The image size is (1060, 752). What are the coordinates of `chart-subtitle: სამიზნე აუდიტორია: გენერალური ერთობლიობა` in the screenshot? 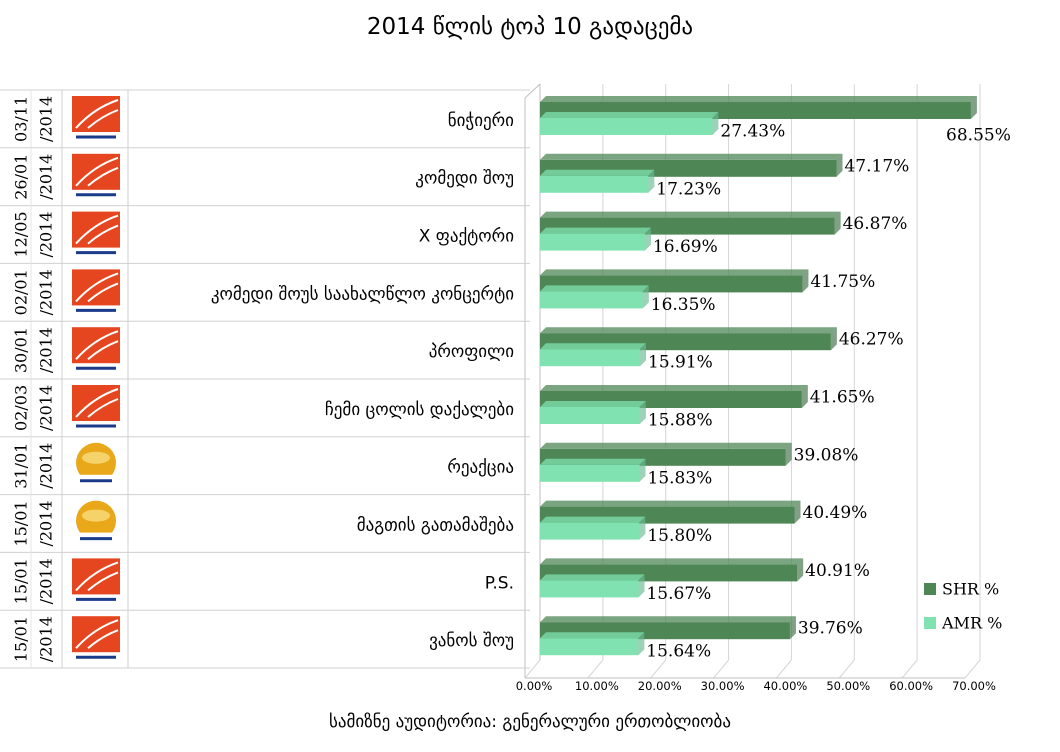 It's located at (530, 722).